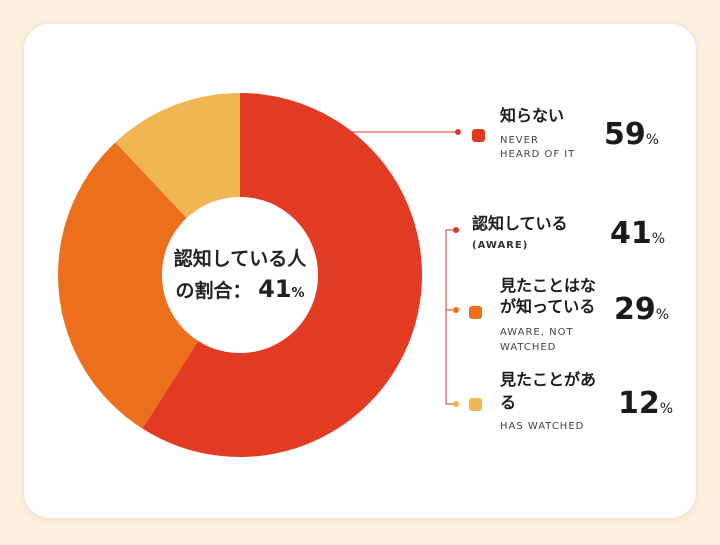 This screenshot has height=545, width=720. I want to click on connector-aware-bracket, so click(450, 317).